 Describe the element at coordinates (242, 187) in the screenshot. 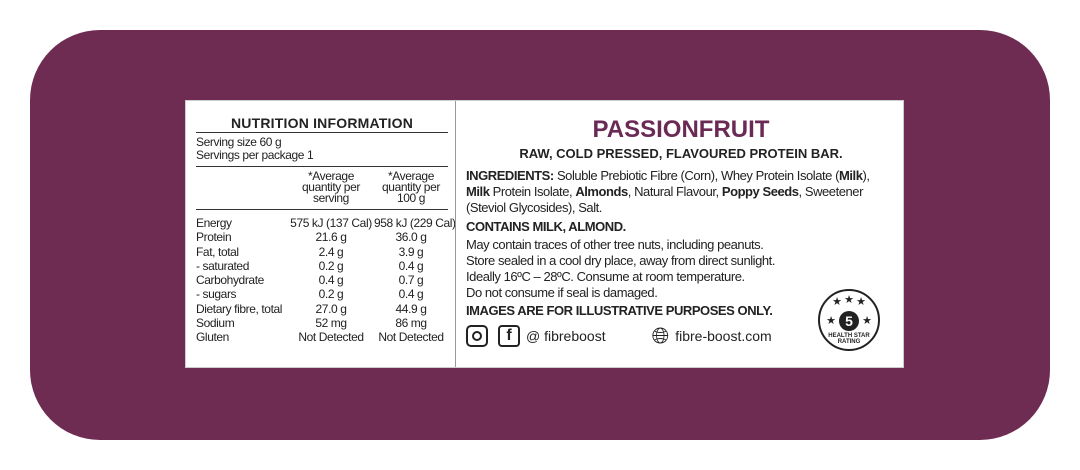

I see `header-blank` at that location.